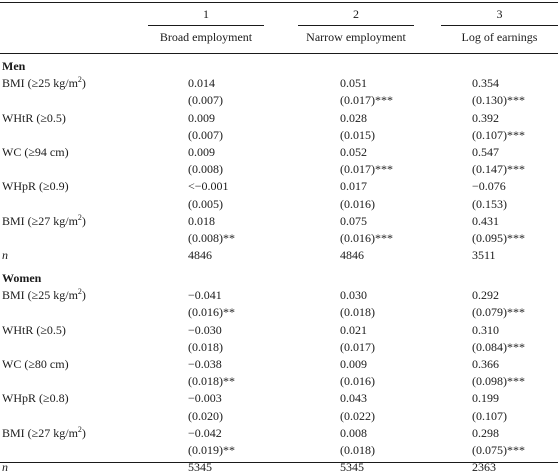  Describe the element at coordinates (485, 432) in the screenshot. I see `coefficient-cell: 0.298` at that location.